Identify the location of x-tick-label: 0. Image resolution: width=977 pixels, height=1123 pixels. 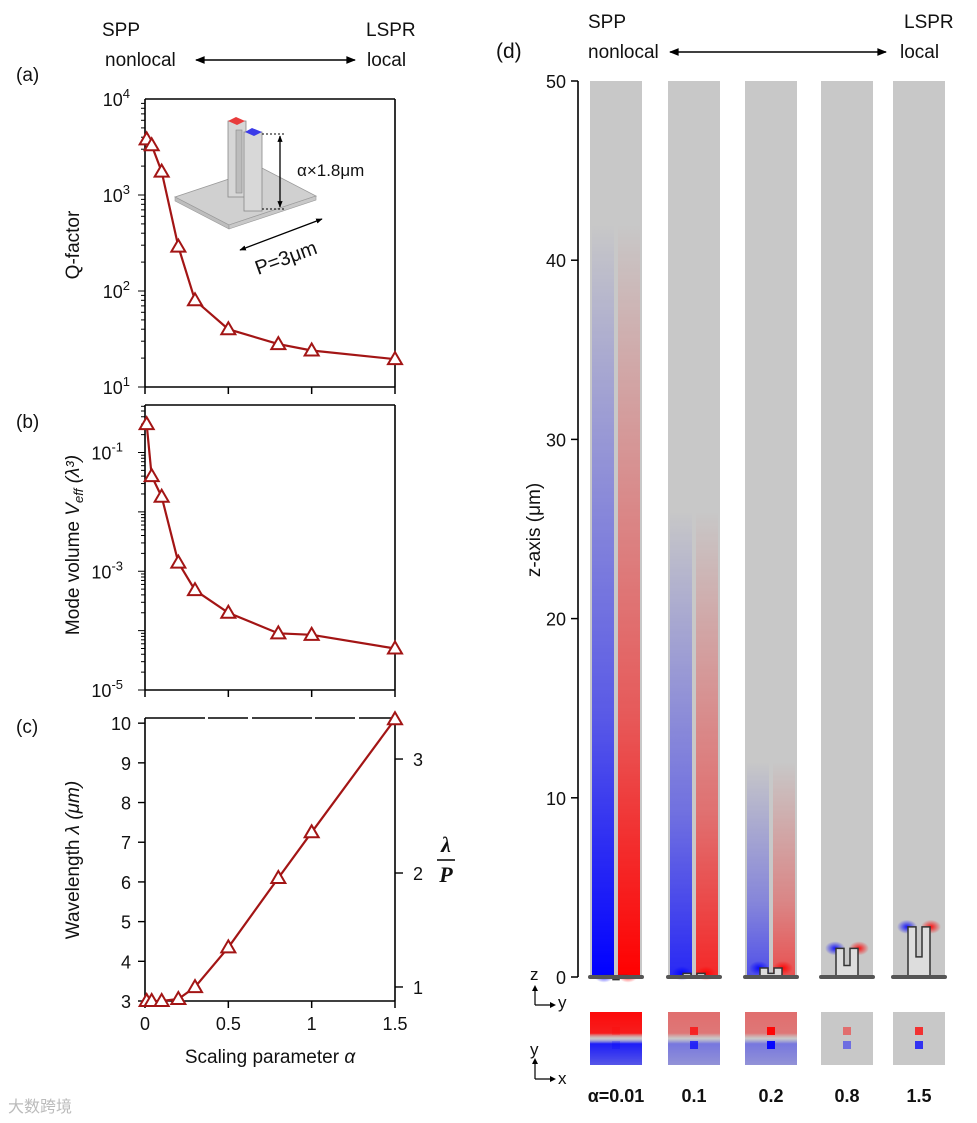
(145, 1024).